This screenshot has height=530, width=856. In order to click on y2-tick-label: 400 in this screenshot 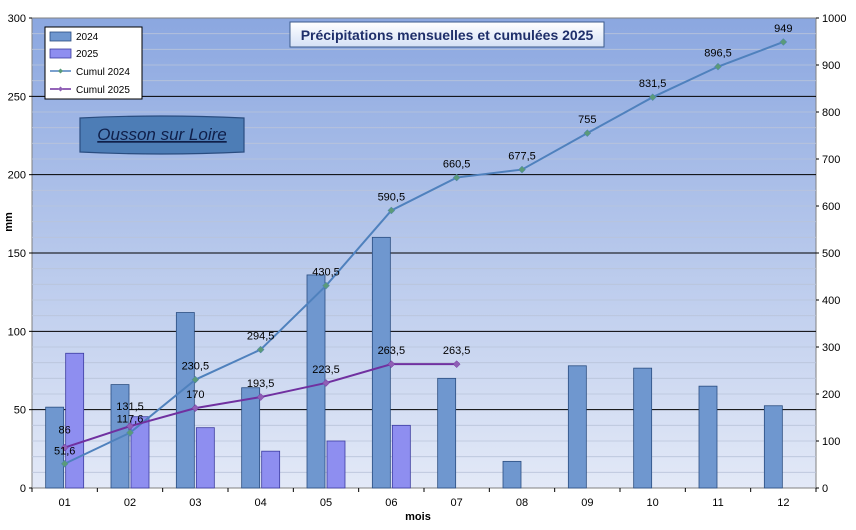, I will do `click(831, 301)`.